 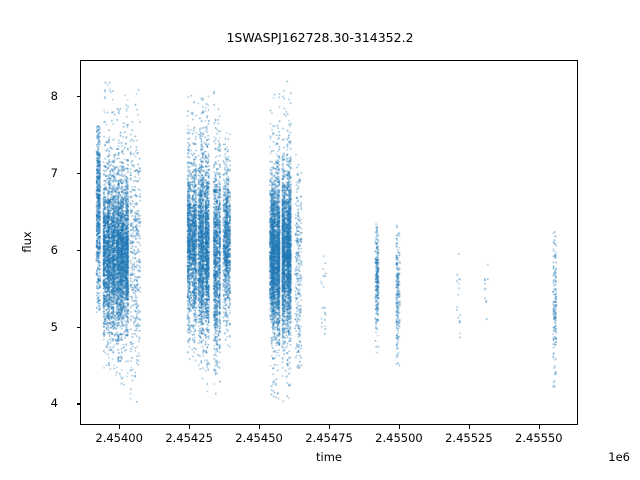 I want to click on y-tick-label: 5, so click(x=54, y=326).